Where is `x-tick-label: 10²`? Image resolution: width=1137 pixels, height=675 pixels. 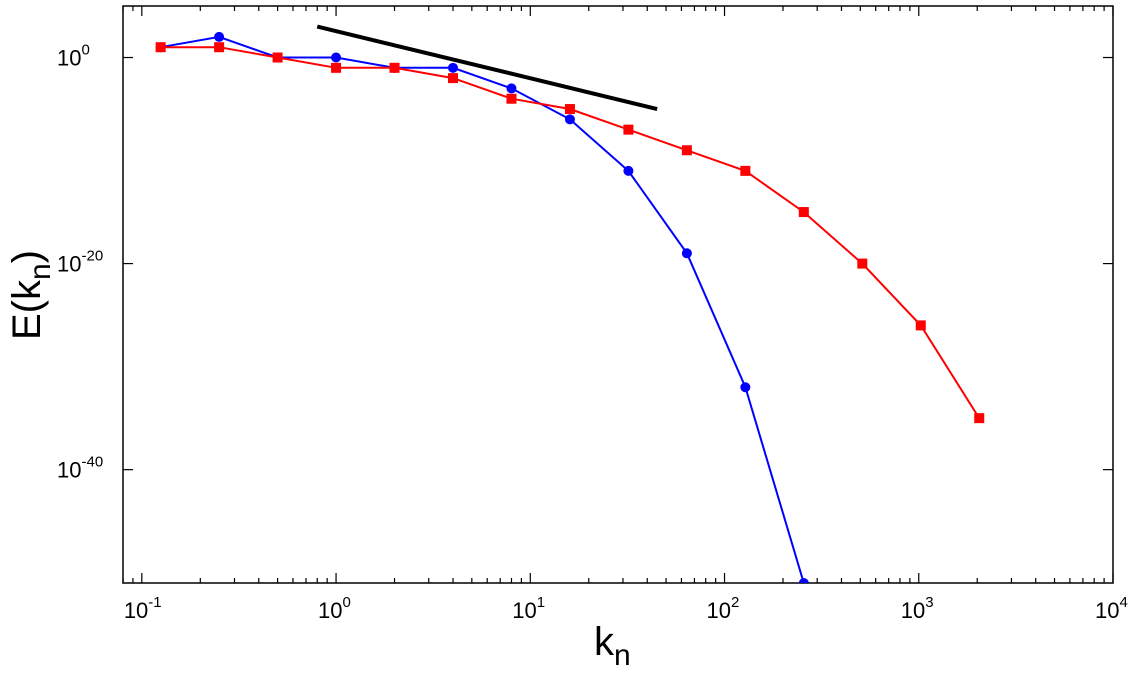
x-tick-label: 10² is located at coordinates (723, 608).